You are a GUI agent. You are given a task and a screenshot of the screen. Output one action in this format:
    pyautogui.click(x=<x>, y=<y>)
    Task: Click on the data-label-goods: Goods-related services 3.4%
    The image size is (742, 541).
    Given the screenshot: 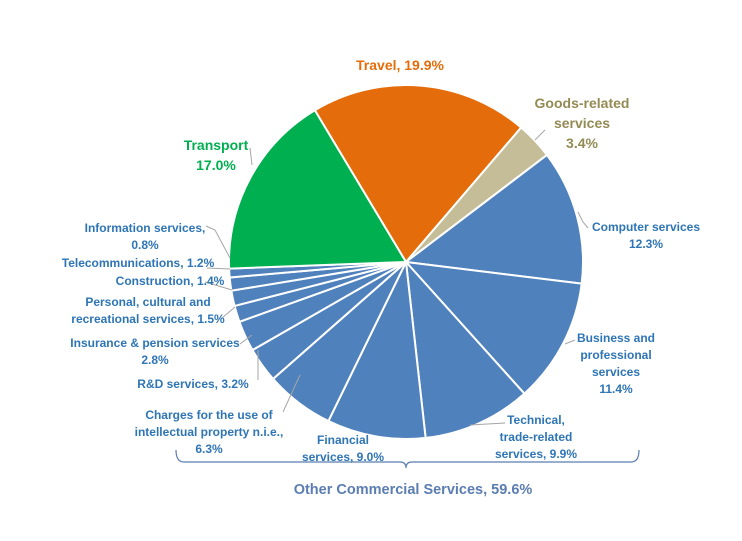 What is the action you would take?
    pyautogui.click(x=582, y=123)
    